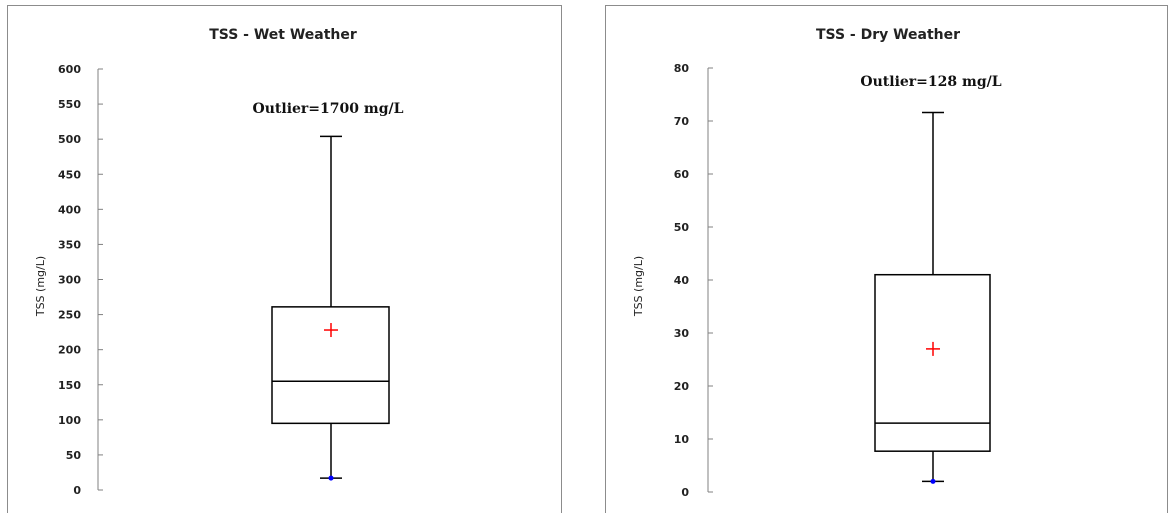 The height and width of the screenshot is (514, 1172). What do you see at coordinates (682, 121) in the screenshot?
I see `y-tick-label: 70` at bounding box center [682, 121].